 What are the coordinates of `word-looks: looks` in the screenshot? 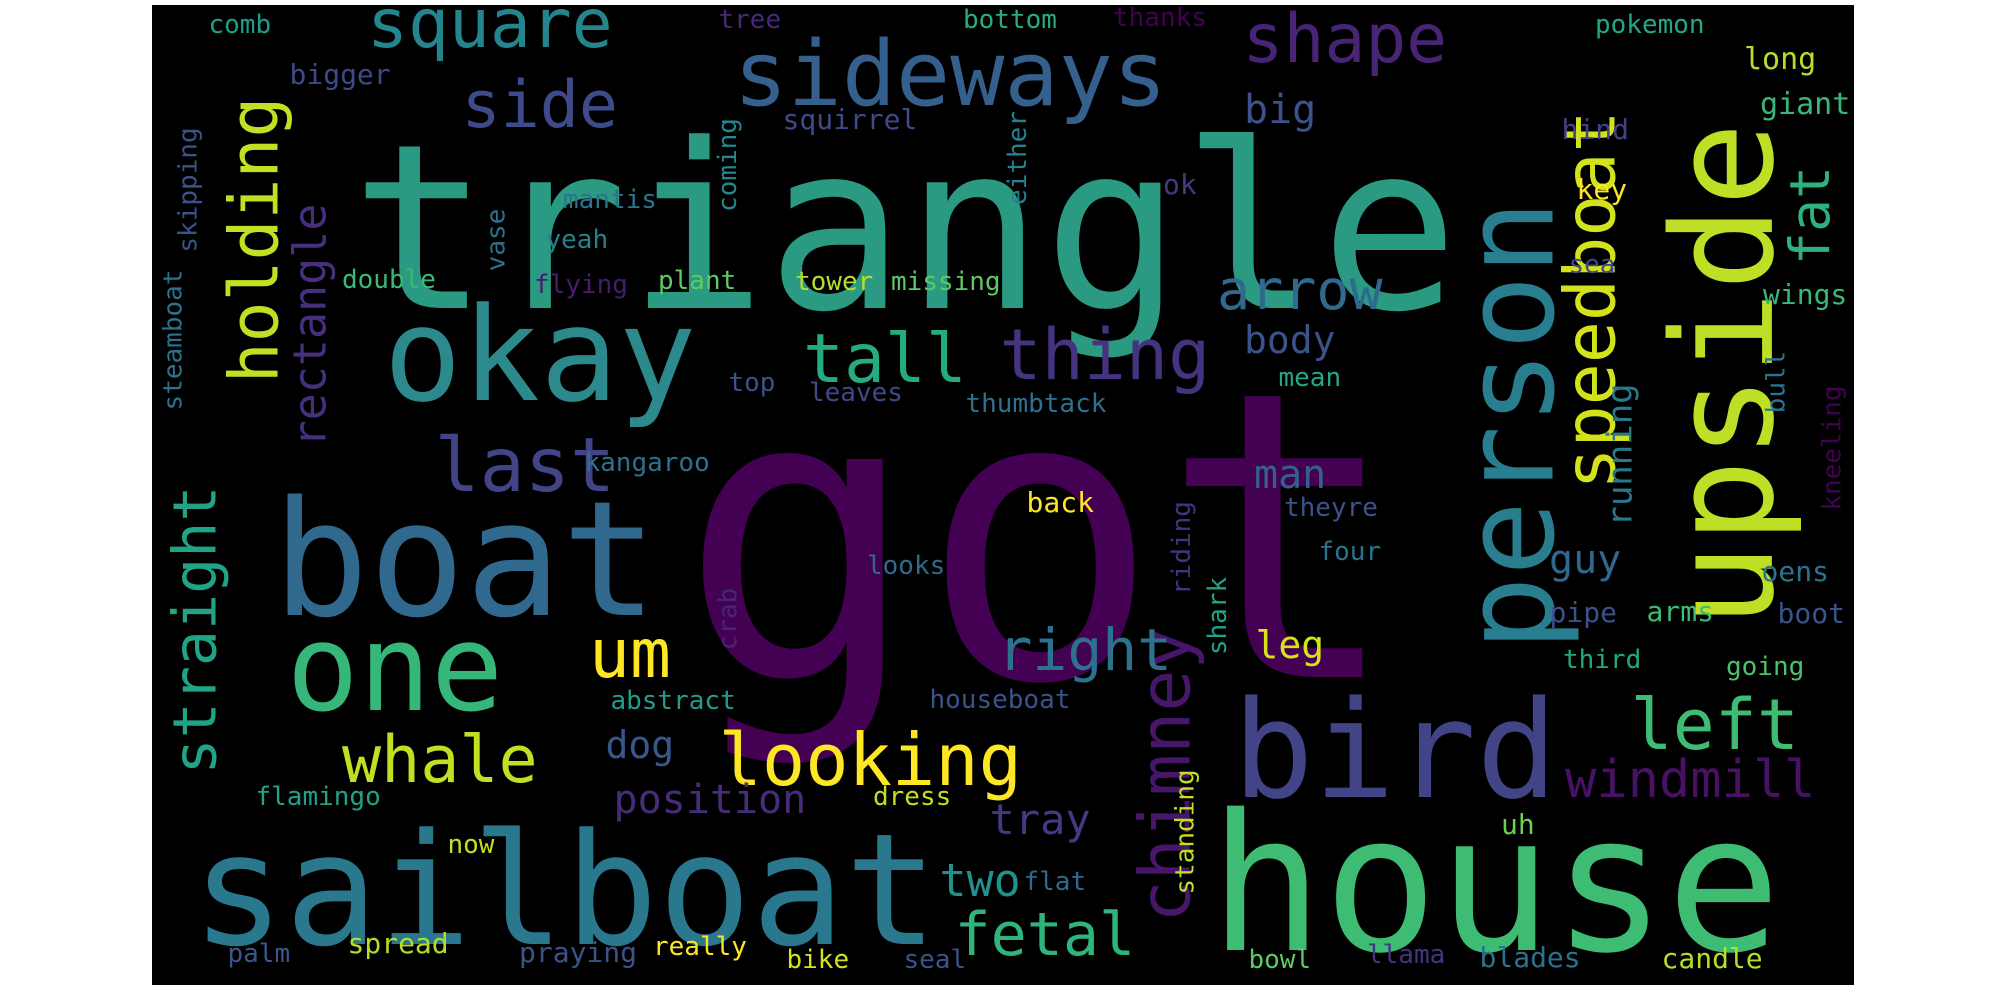 It's located at (906, 566).